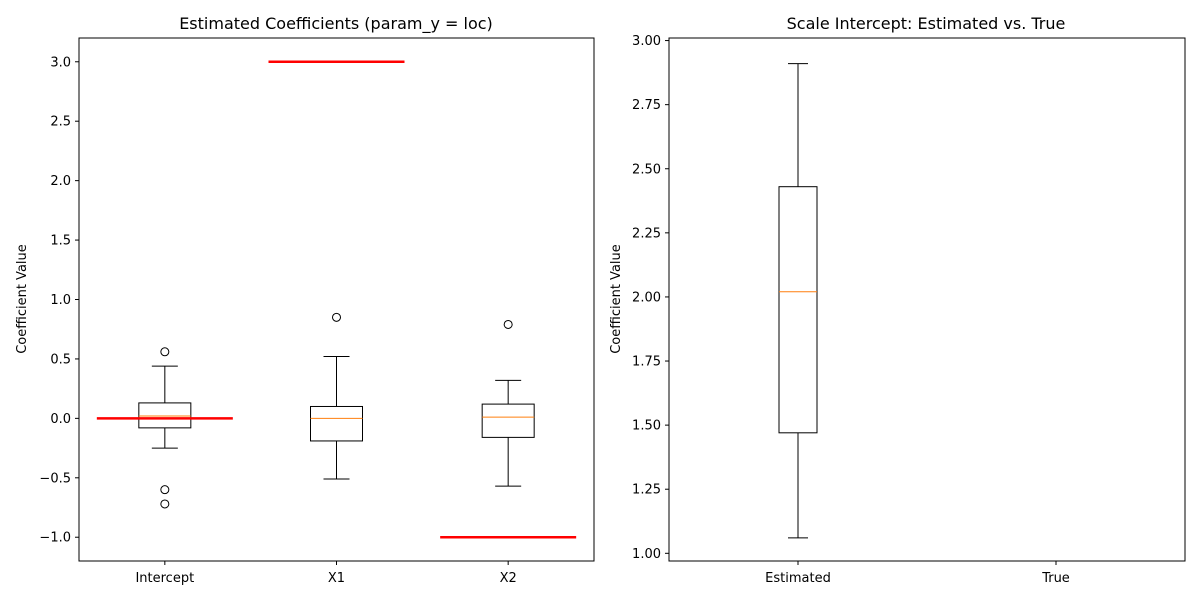  I want to click on chart-title: Estimated Coefficients (param_y = loc), so click(336, 24).